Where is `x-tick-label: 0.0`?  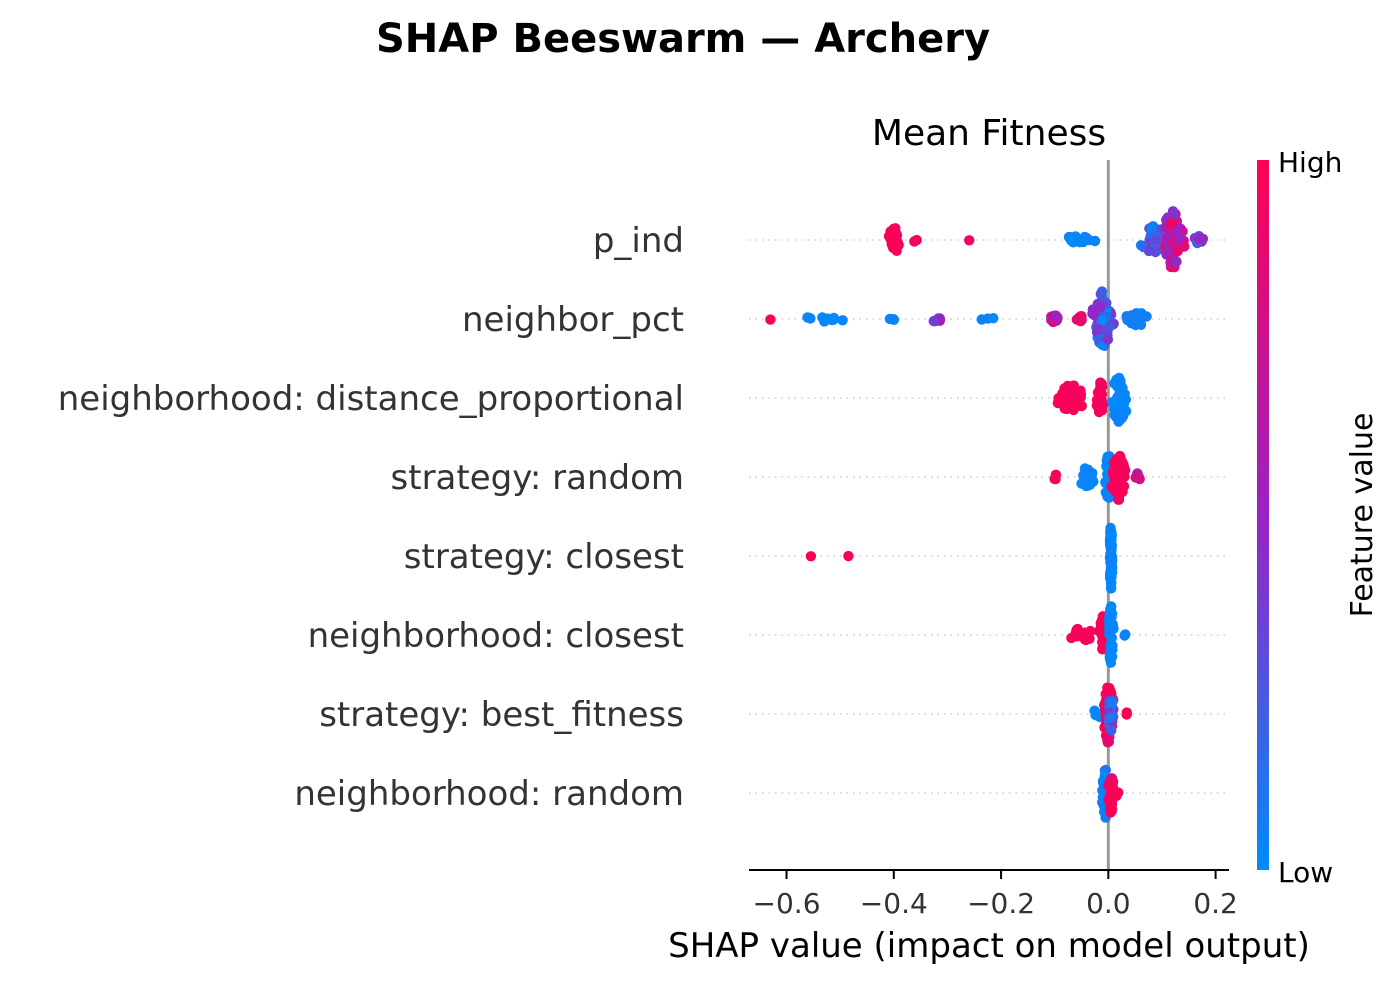
x-tick-label: 0.0 is located at coordinates (1108, 903).